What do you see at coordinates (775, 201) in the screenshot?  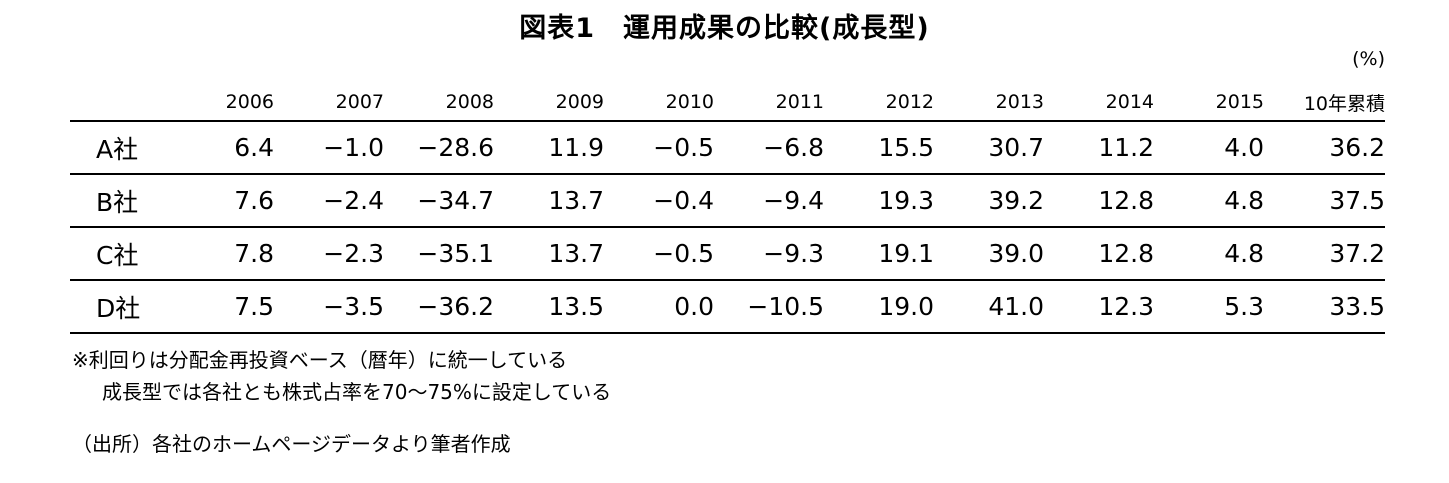 I see `value-cell: −9.4` at bounding box center [775, 201].